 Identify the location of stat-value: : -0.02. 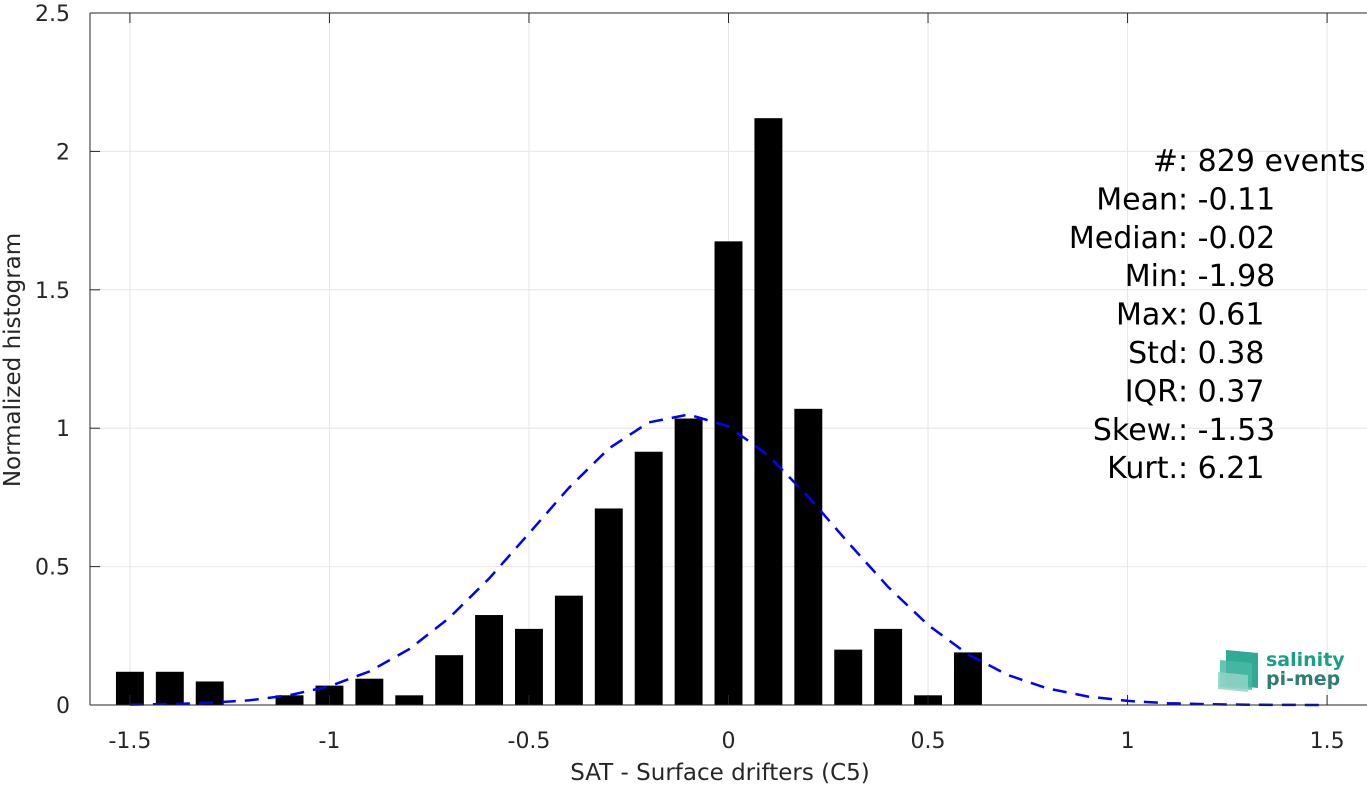
(1226, 238).